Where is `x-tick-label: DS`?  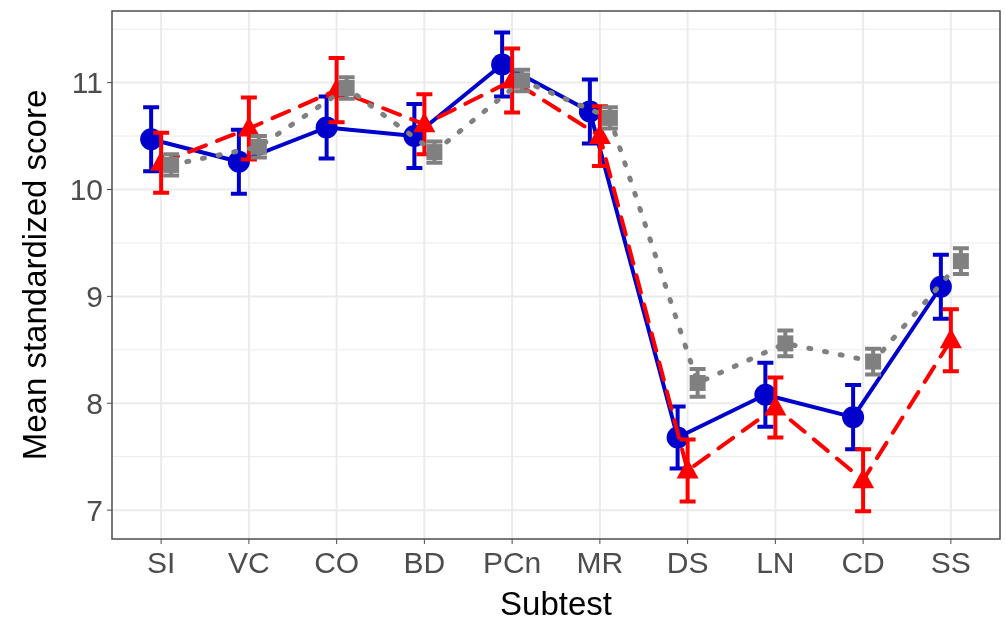 x-tick-label: DS is located at coordinates (687, 562).